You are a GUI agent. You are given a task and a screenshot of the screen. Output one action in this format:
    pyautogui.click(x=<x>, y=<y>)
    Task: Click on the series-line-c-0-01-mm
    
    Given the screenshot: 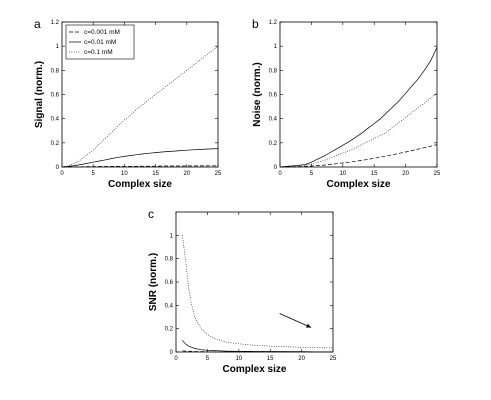 What is the action you would take?
    pyautogui.click(x=140, y=158)
    